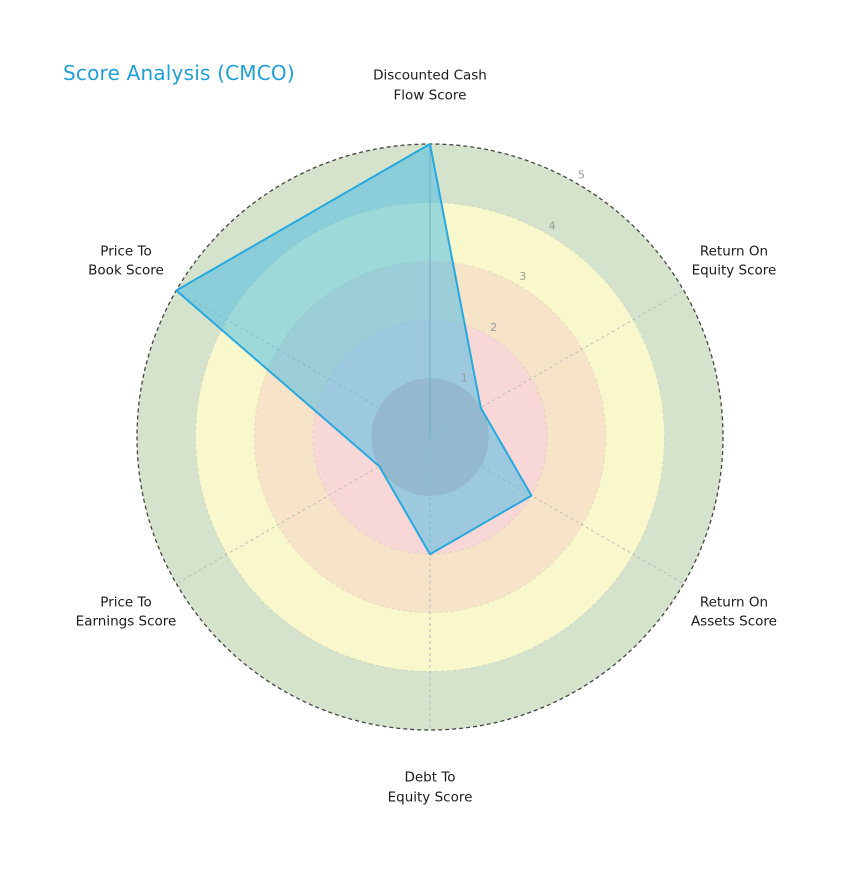 This screenshot has width=850, height=870. I want to click on radial-tick-label-5: 5, so click(581, 175).